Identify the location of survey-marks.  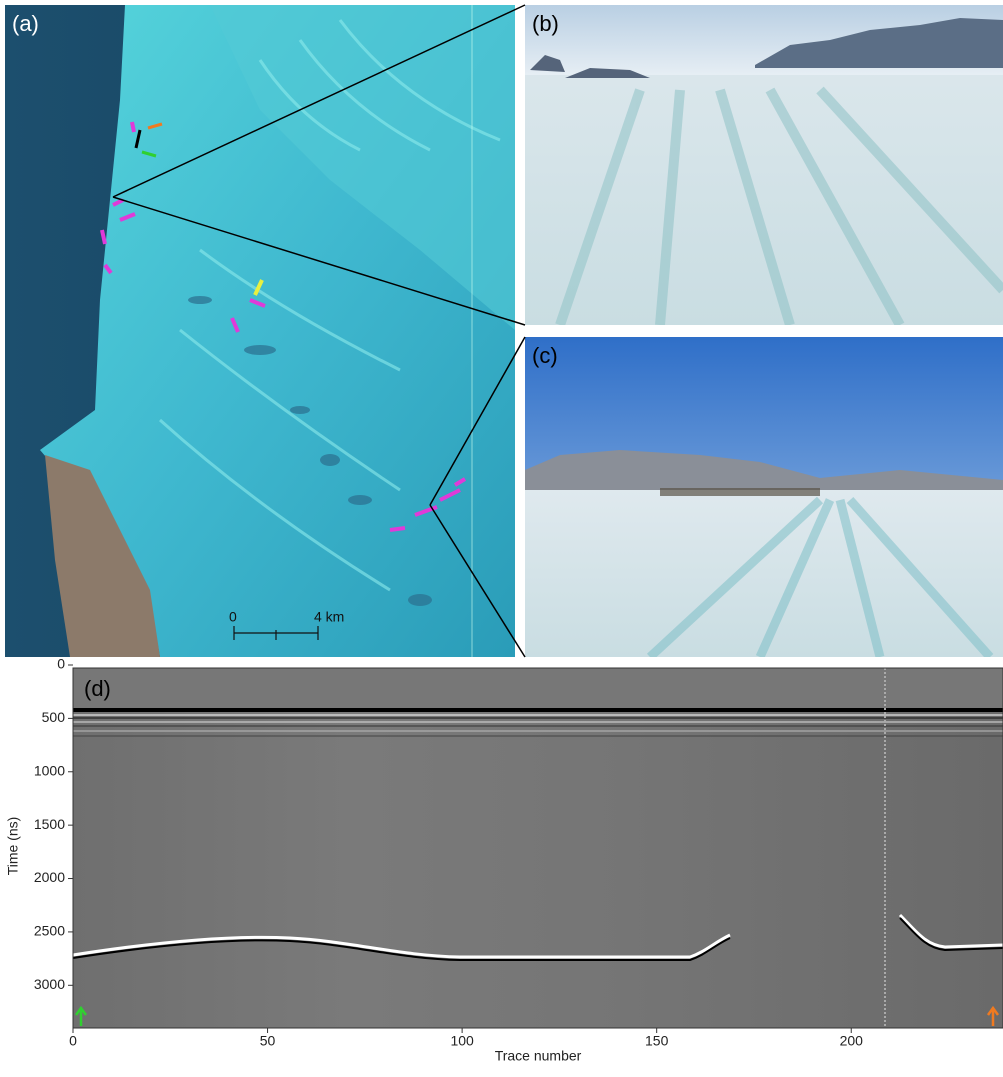
(283, 326).